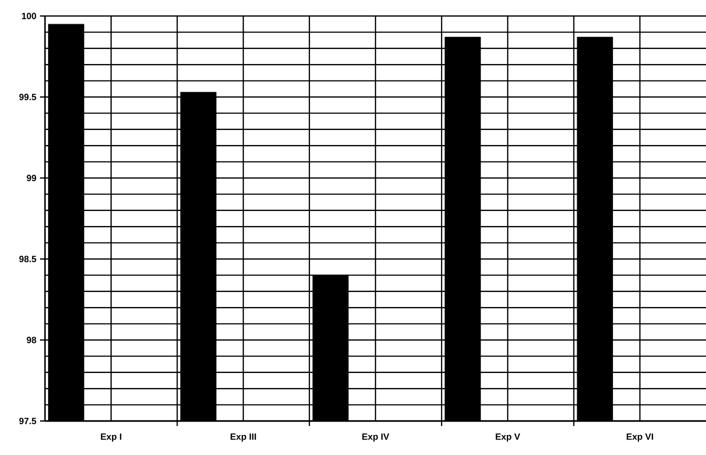 Image resolution: width=706 pixels, height=455 pixels. Describe the element at coordinates (27, 421) in the screenshot. I see `y-tick-label: 97.5` at that location.